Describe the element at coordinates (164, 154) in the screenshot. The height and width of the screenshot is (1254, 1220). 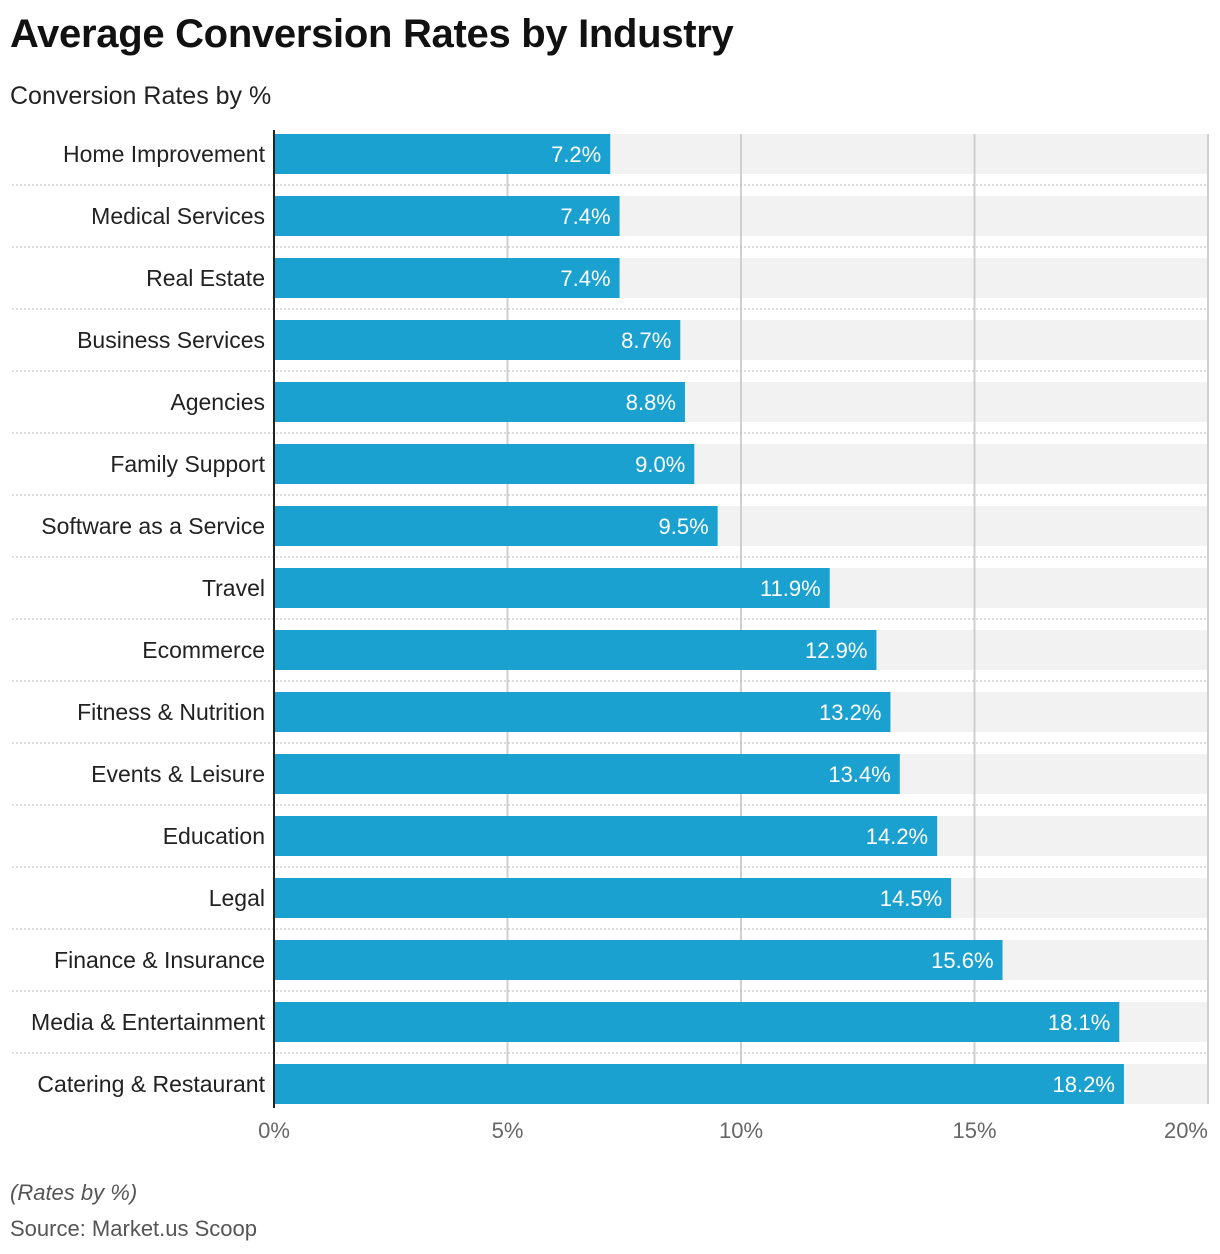
I see `category-label: Home Improvement` at that location.